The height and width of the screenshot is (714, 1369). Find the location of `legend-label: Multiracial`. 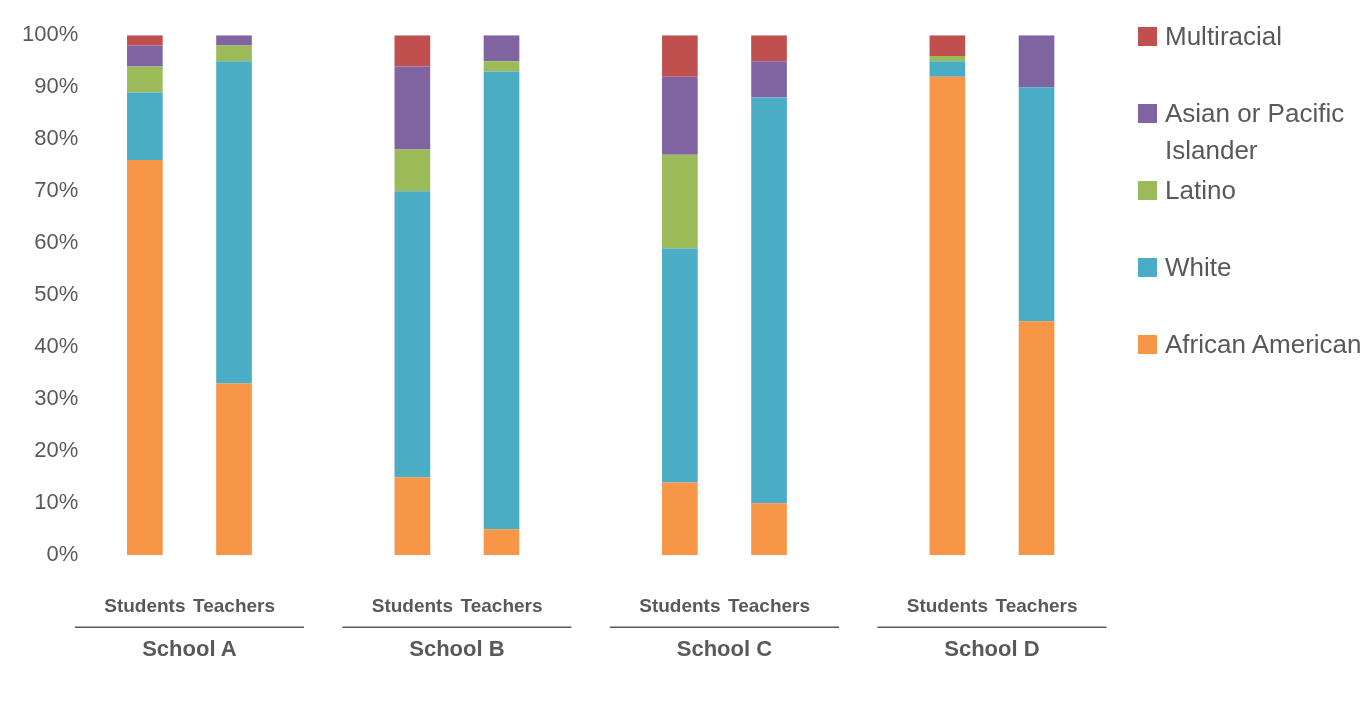

legend-label: Multiracial is located at coordinates (1224, 36).